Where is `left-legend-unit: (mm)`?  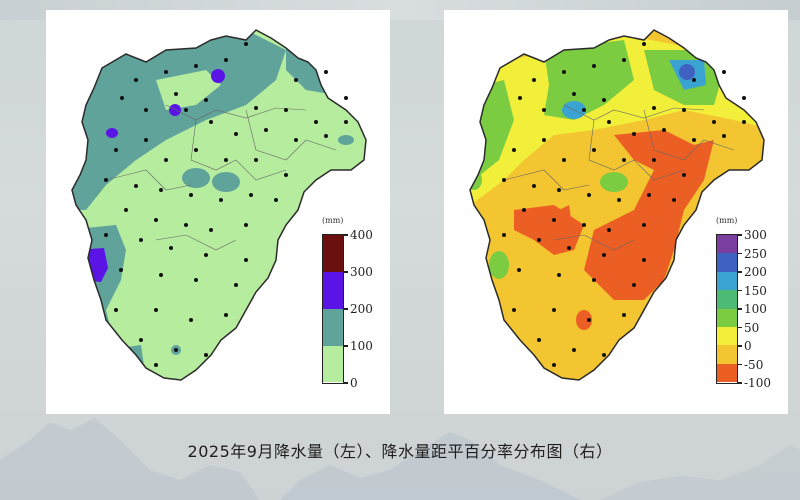 left-legend-unit: (mm) is located at coordinates (333, 220).